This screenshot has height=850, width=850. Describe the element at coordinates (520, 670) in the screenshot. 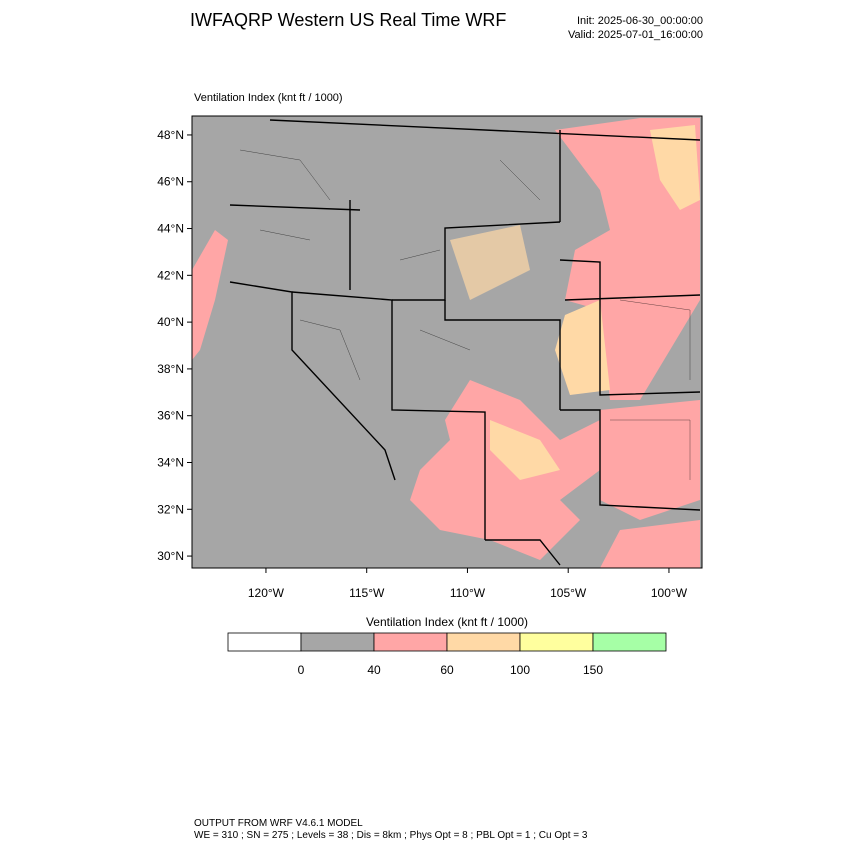

I see `colorbar-label: 100` at that location.